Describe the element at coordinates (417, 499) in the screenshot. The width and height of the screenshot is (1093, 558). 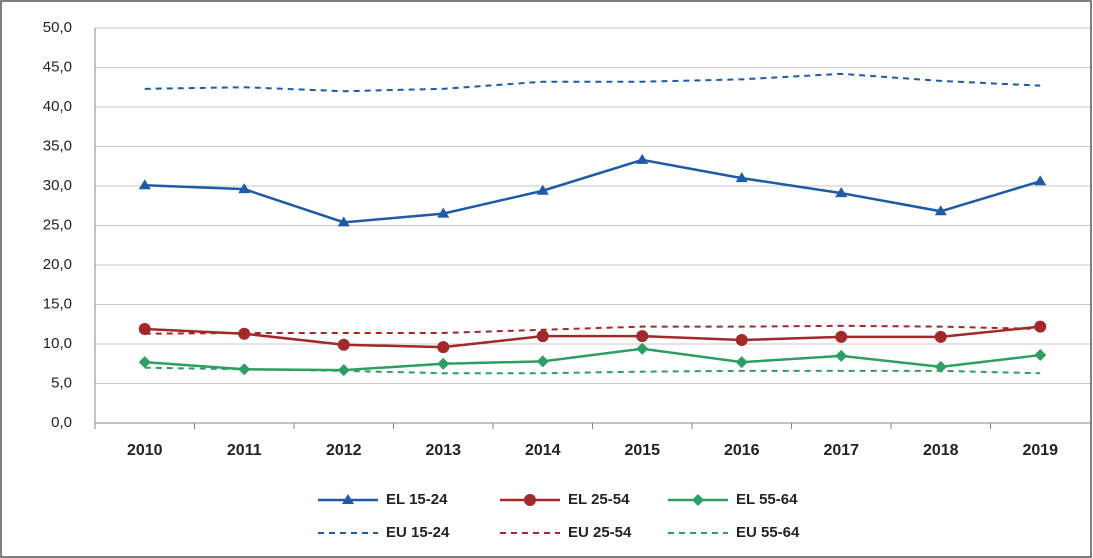
I see `legend-label: EL 15-24` at that location.